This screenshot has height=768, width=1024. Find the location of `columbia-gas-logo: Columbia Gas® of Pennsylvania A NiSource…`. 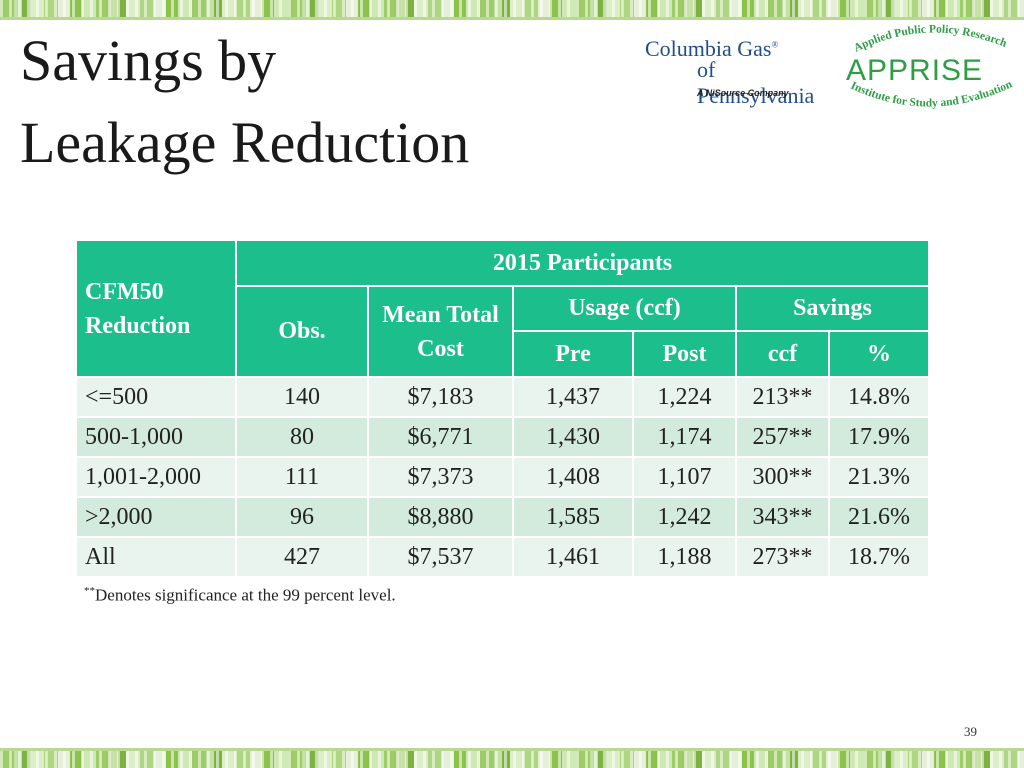

columbia-gas-logo: Columbia Gas® of Pennsylvania A NiSource… is located at coordinates (740, 72).